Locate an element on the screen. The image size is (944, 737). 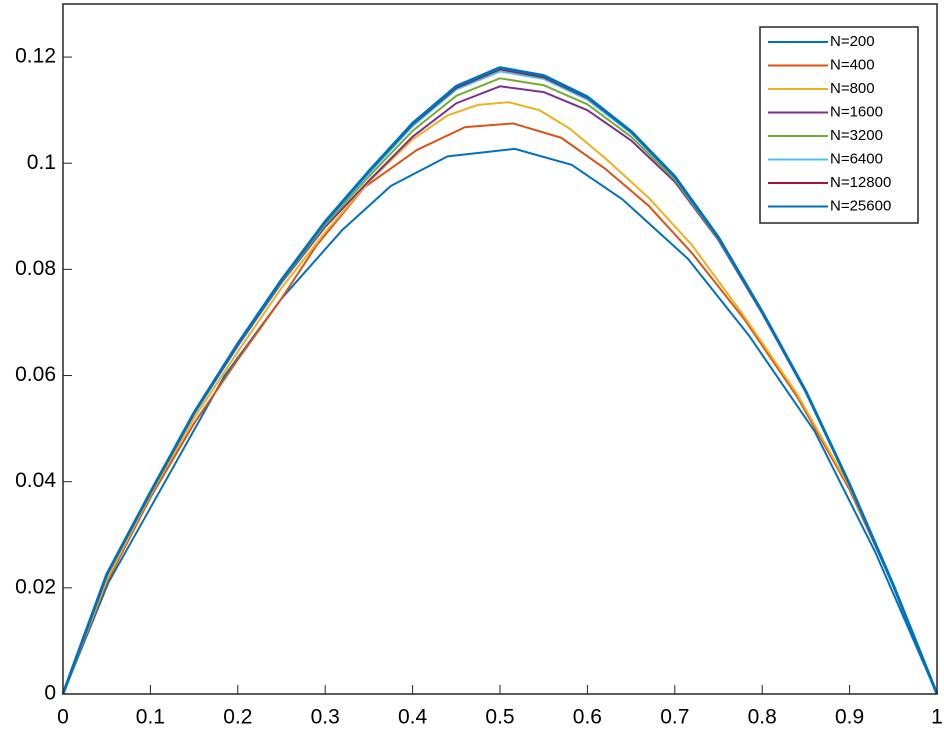
legend-box is located at coordinates (839, 125).